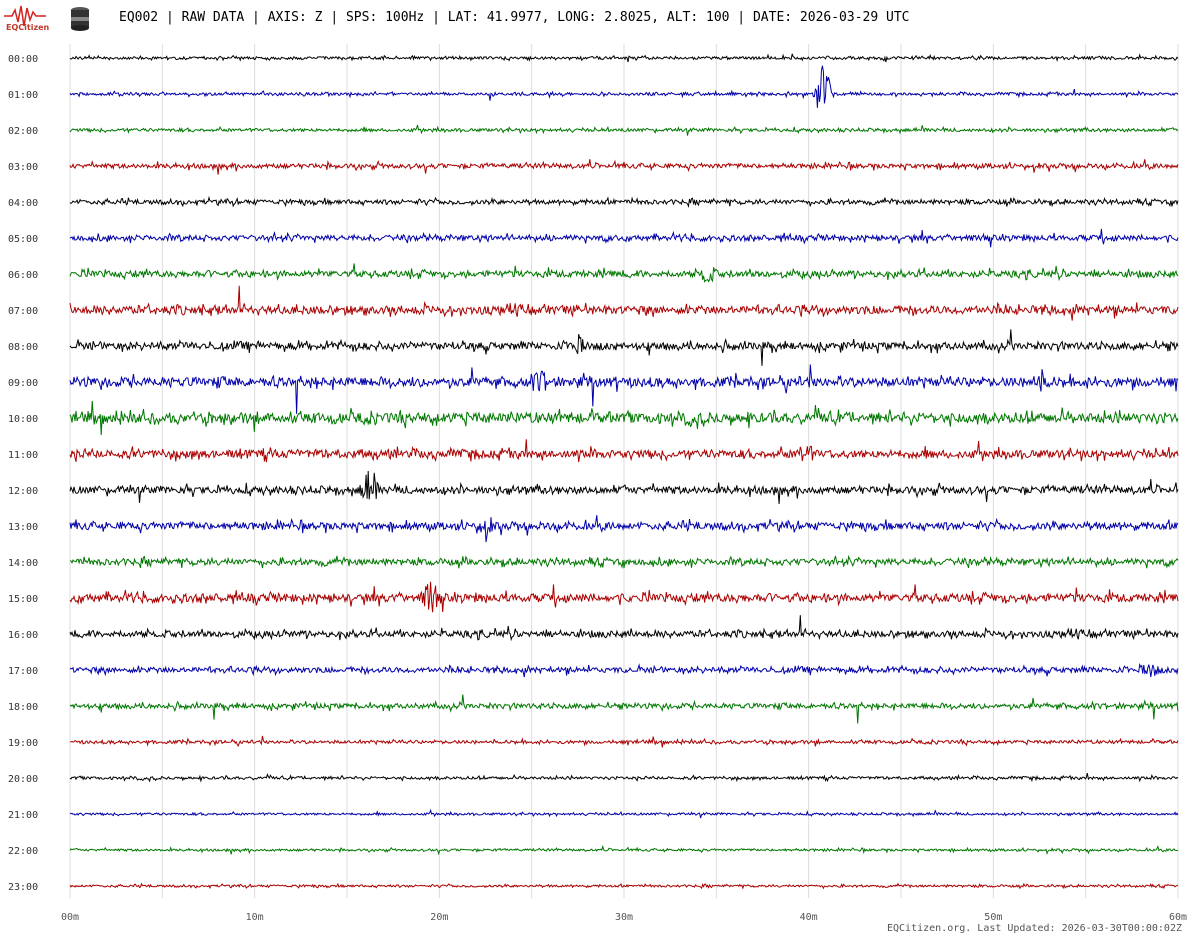  Describe the element at coordinates (23, 383) in the screenshot. I see `row-label: 09:00` at that location.